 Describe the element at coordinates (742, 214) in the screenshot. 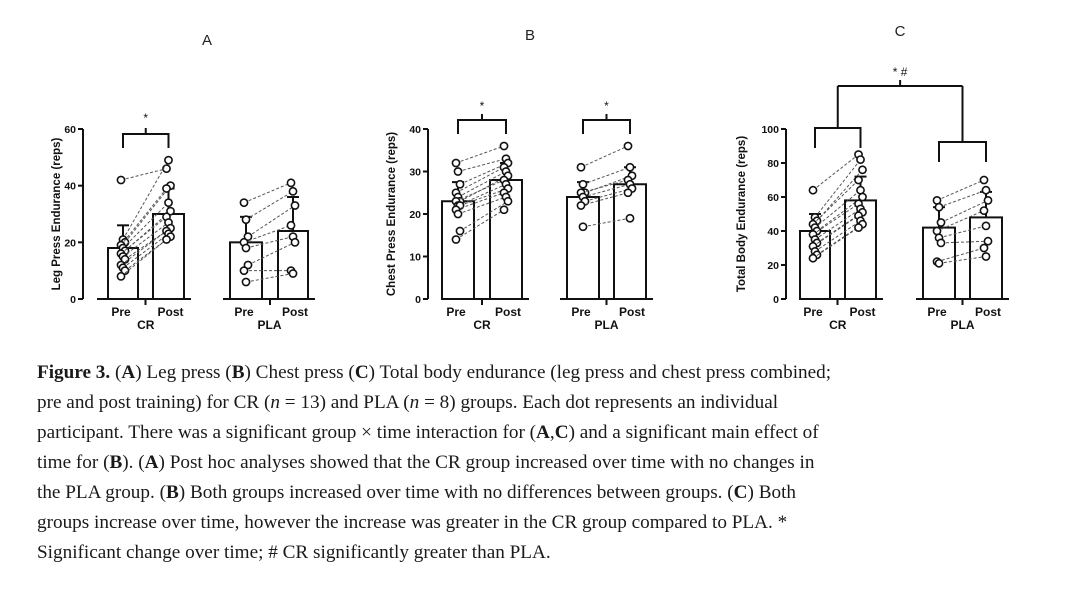

I see `y-axis-label: Total Body Endurance (reps)` at that location.